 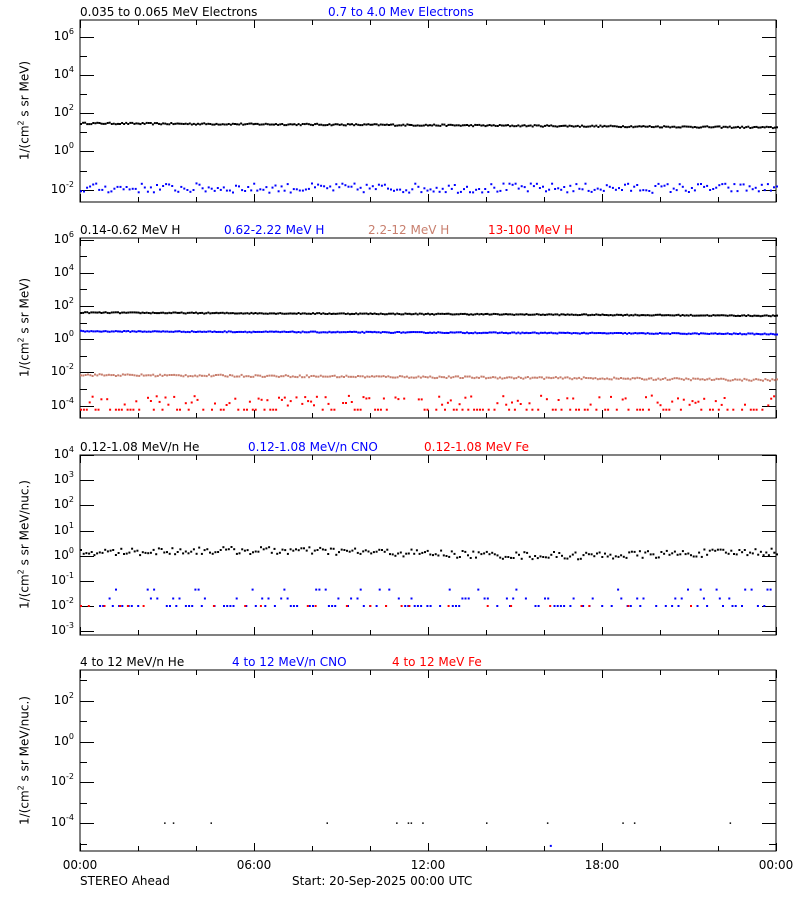 I want to click on legend-item: 0.12-1.08 MeV Fe, so click(x=476, y=447).